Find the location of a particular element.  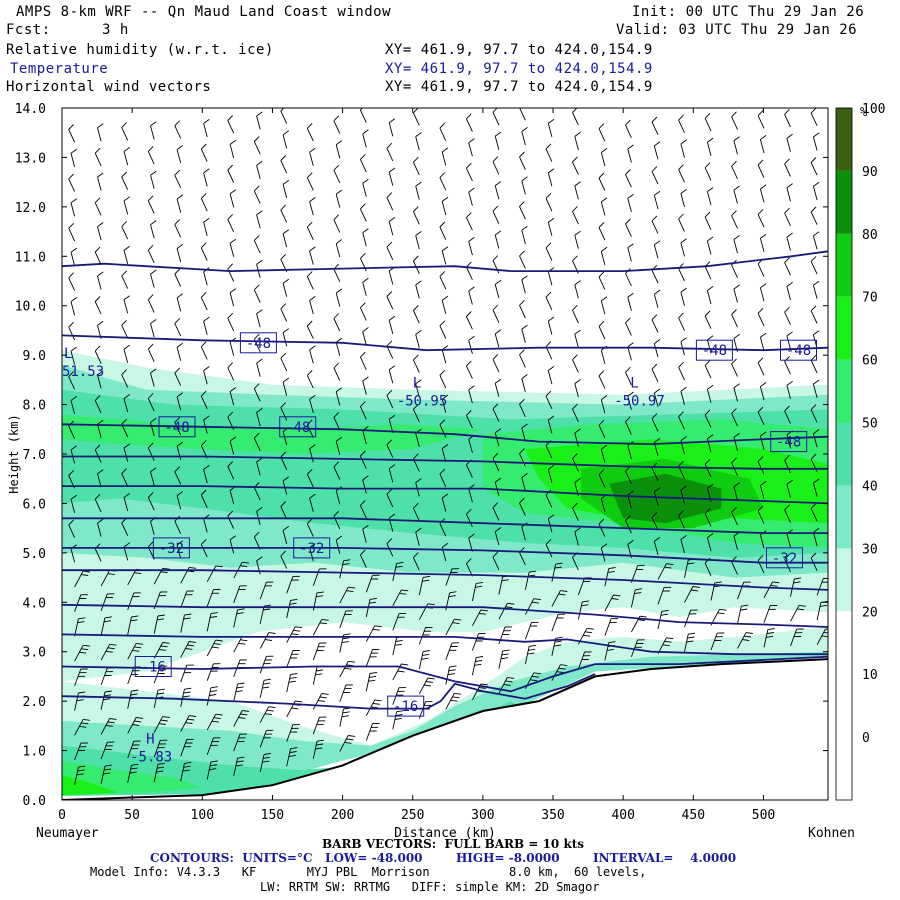

extremum-marker: L is located at coordinates (68, 354).